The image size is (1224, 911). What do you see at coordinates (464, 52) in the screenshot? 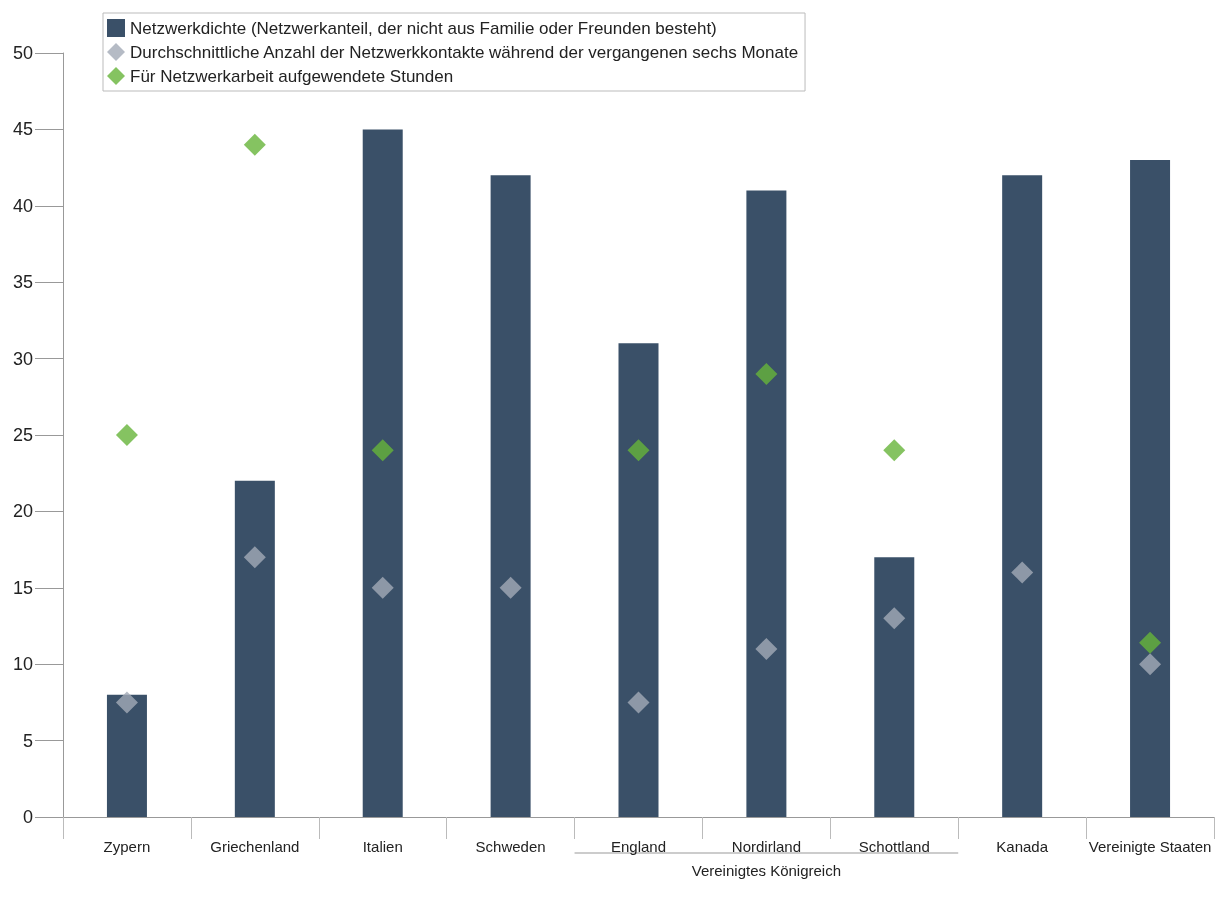
I see `legend-label: Durchschnittliche Anzahl der Netzwerkkontakte während der vergangenen sechs Monate` at bounding box center [464, 52].